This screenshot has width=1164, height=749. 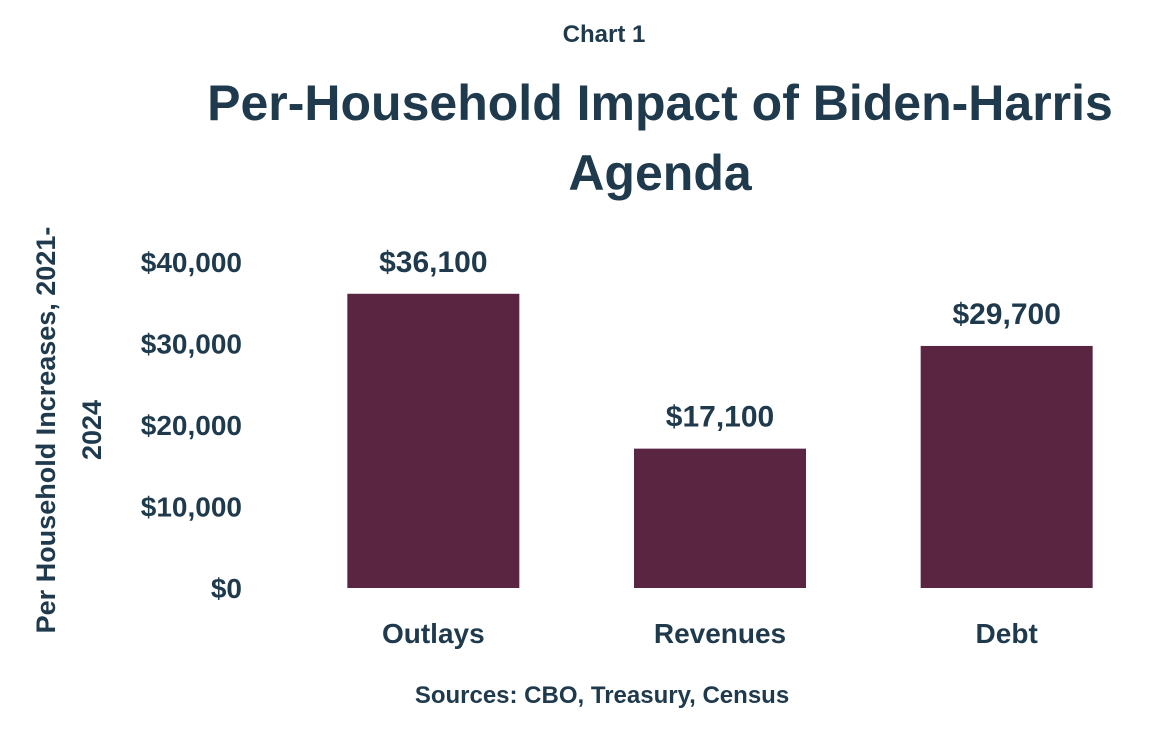 What do you see at coordinates (720, 417) in the screenshot?
I see `data-label: $17,100` at bounding box center [720, 417].